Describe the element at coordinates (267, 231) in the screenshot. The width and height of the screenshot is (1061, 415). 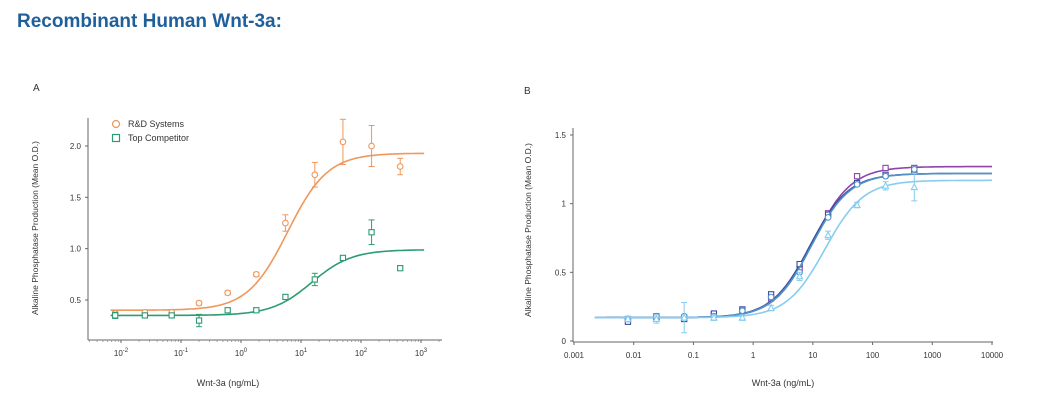
I see `panel-a-series-1-fit-curve` at that location.